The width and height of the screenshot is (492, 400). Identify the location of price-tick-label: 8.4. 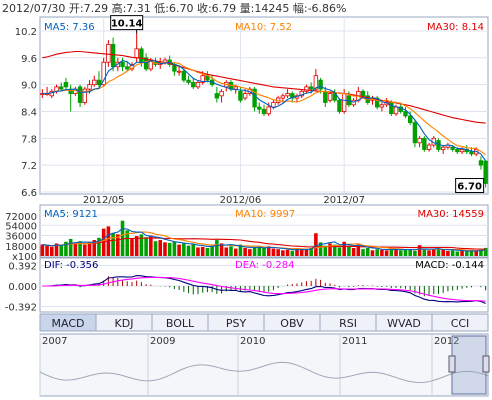
(29, 112).